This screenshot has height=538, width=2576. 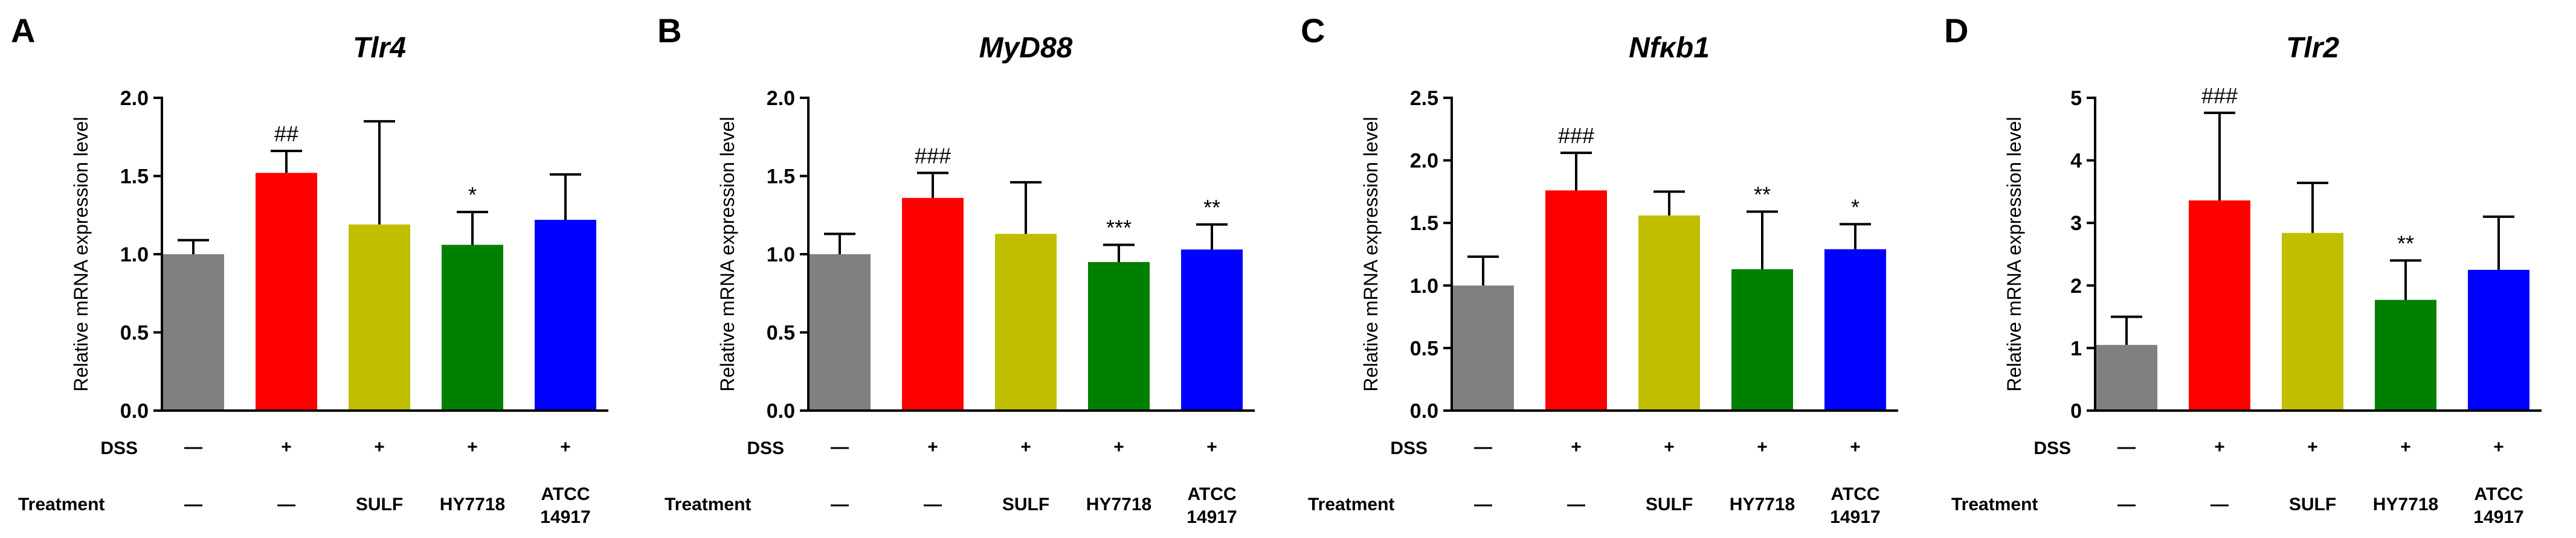 I want to click on significance-label: ##, so click(x=286, y=133).